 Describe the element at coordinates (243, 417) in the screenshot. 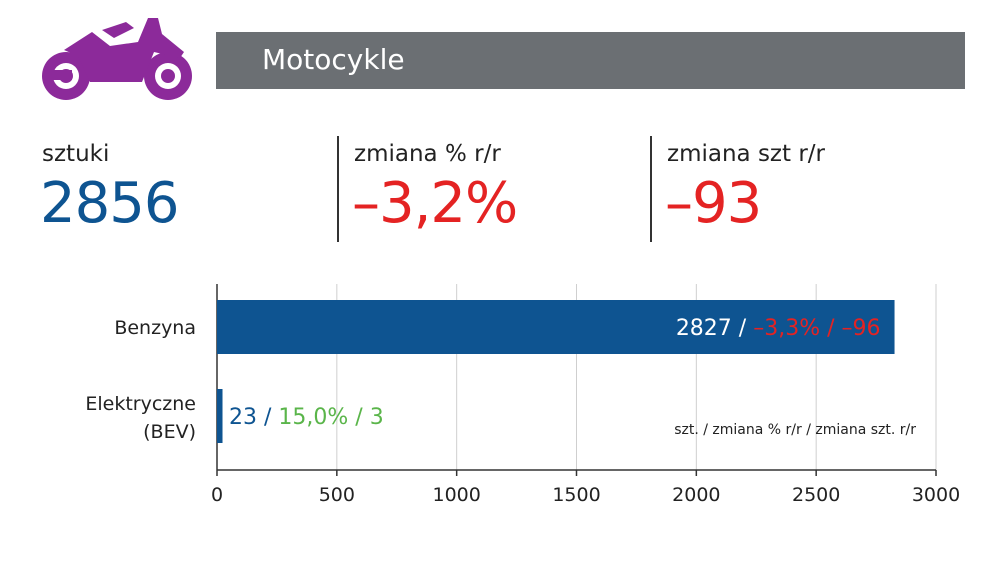

I see `data-label-part: 23` at that location.